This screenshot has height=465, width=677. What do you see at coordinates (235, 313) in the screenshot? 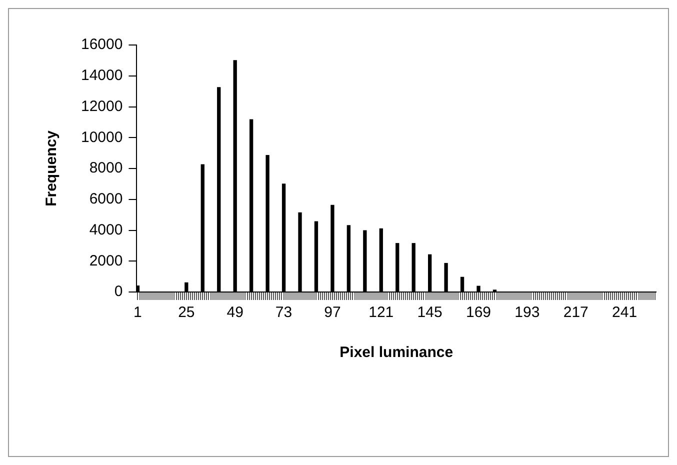
I see `x-tick-label: 49` at bounding box center [235, 313].